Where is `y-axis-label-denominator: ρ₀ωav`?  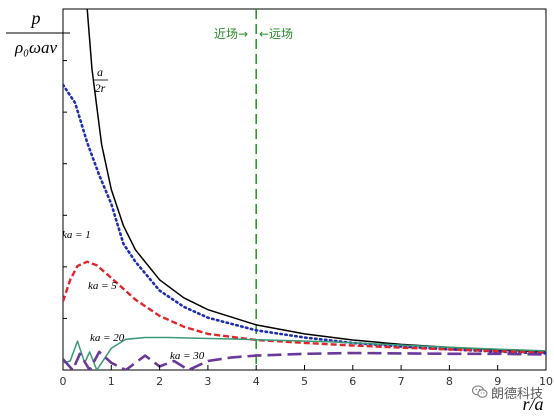
y-axis-label-denominator: ρ₀ωav is located at coordinates (36, 47).